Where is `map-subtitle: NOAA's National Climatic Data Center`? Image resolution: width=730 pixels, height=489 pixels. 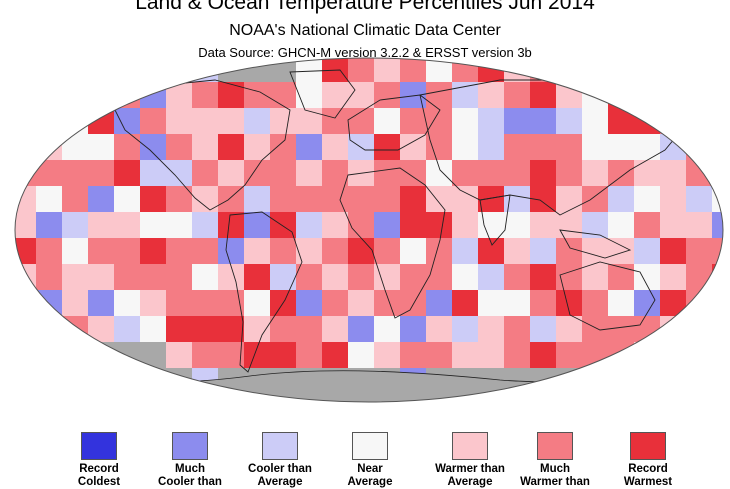
map-subtitle: NOAA's National Climatic Data Center is located at coordinates (365, 30).